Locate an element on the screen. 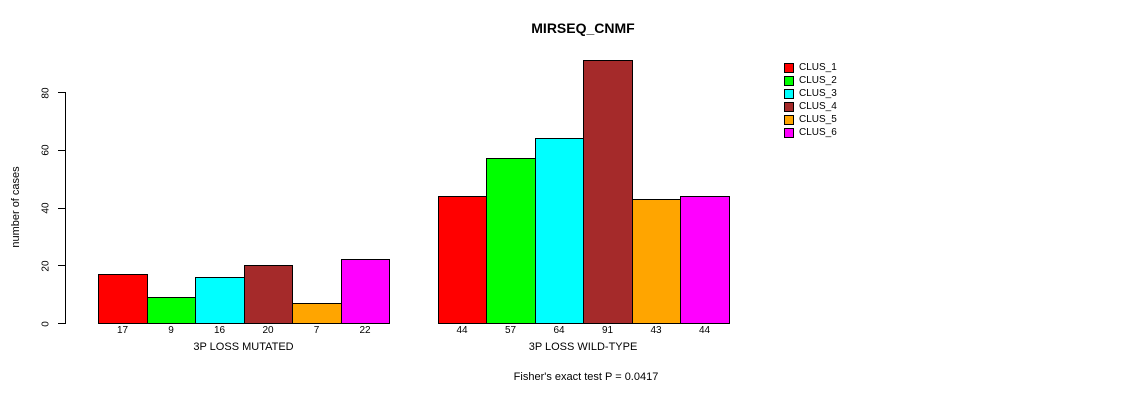  y-axis-tick-label: 40 is located at coordinates (46, 208).